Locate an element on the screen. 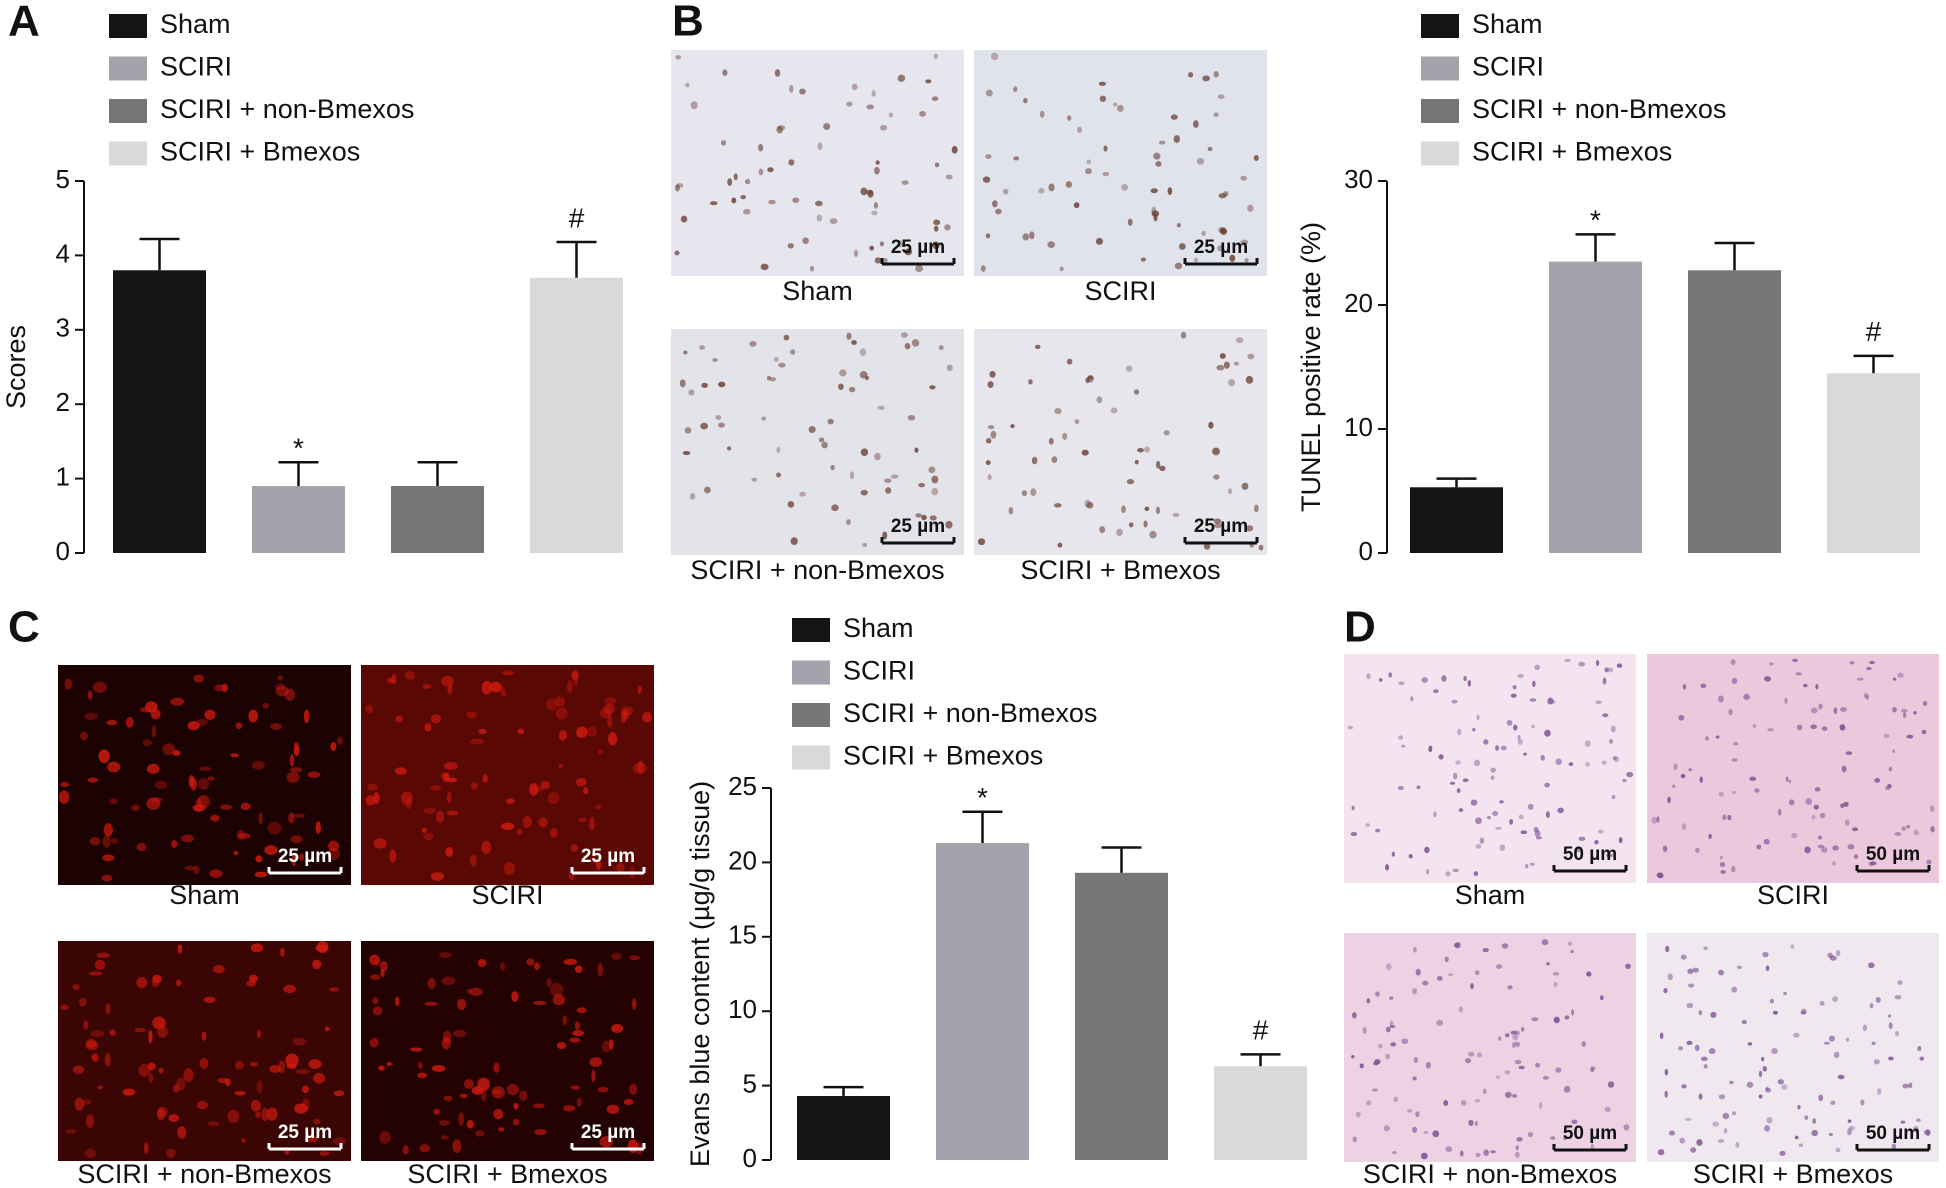 The image size is (1946, 1188). micrograph-caption: SCIRI + non-Bmexos is located at coordinates (817, 570).